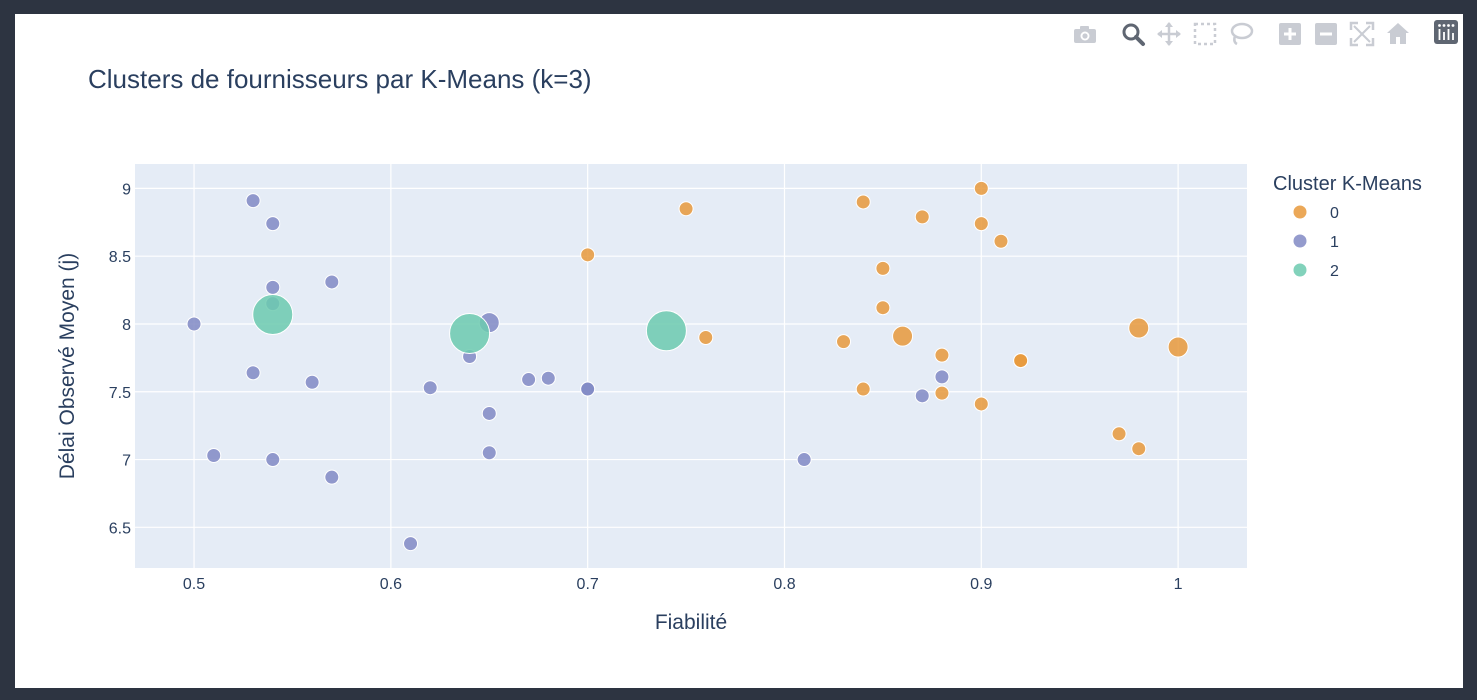  I want to click on y-tick-label: 7, so click(126, 461).